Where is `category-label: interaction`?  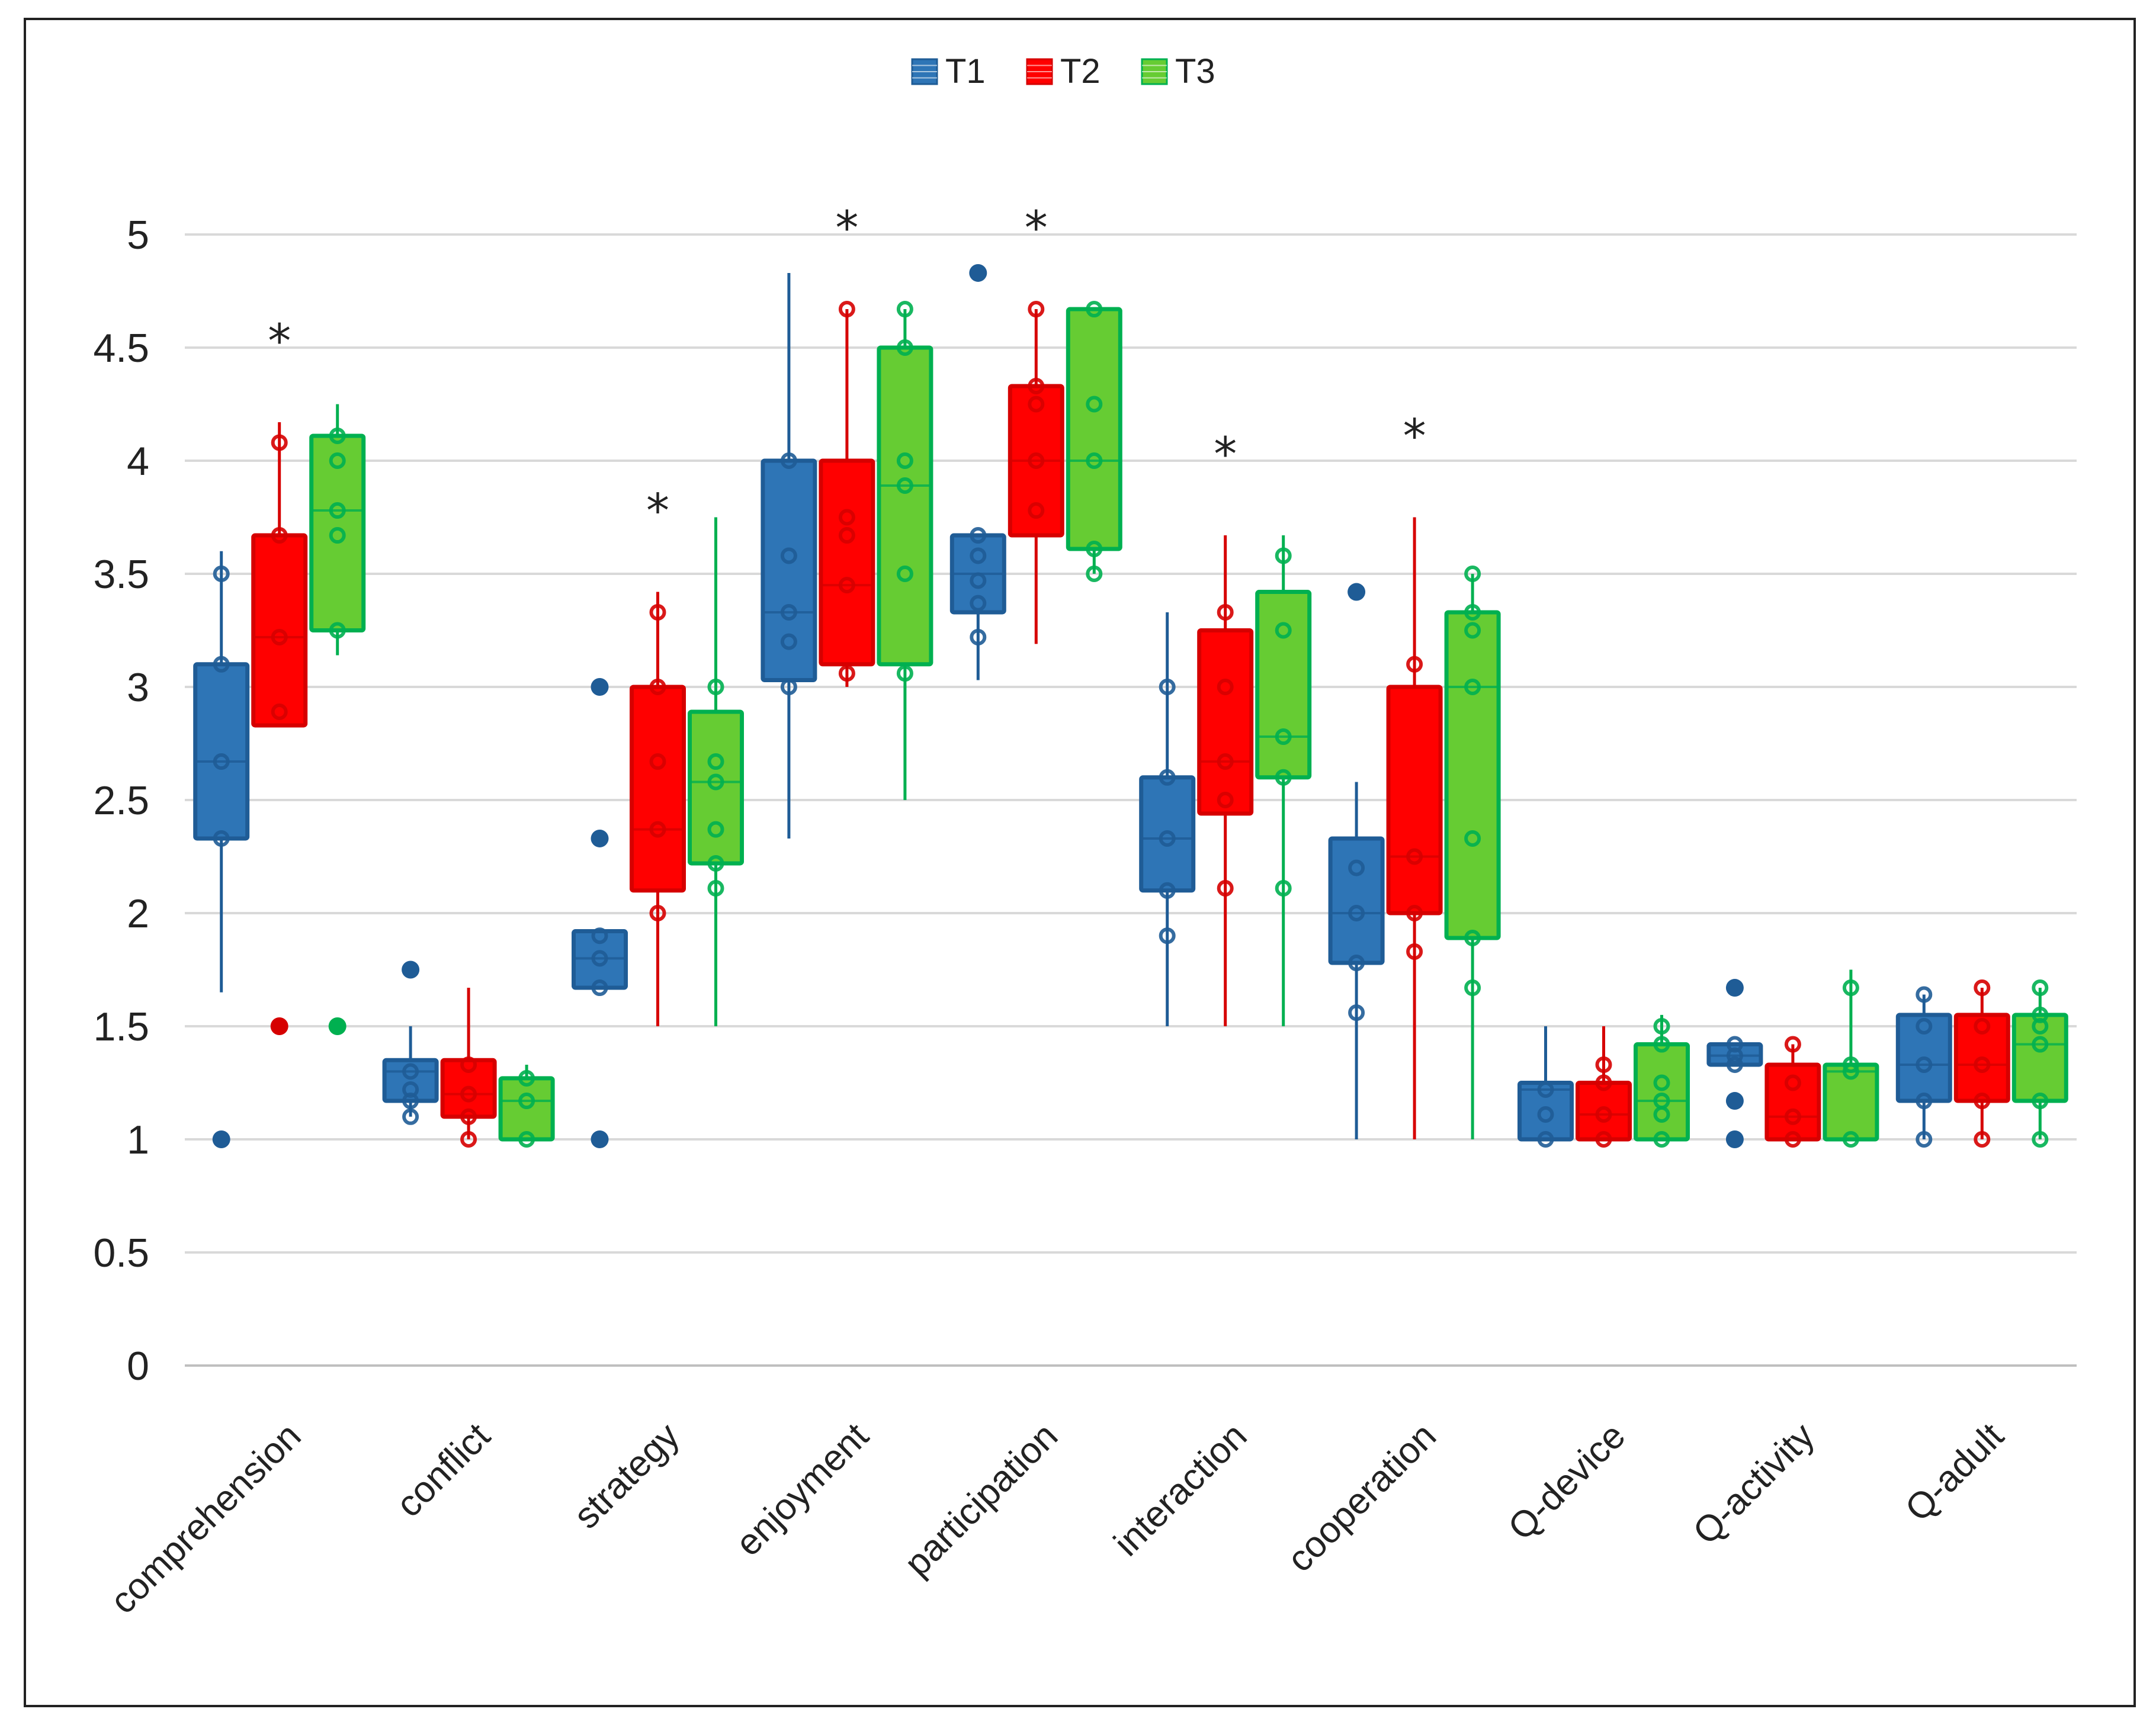
category-label: interaction is located at coordinates (1180, 1490).